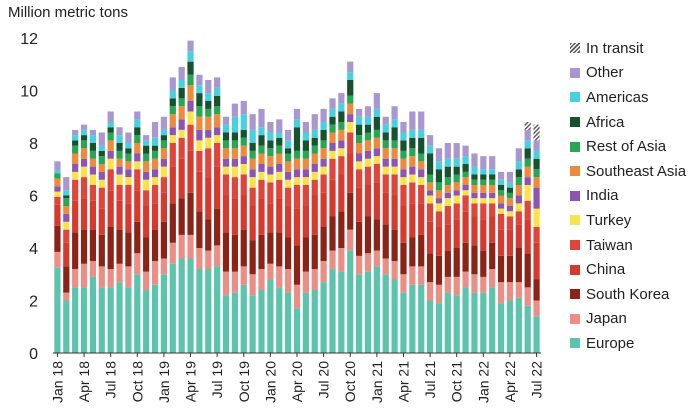 The image size is (700, 420). What do you see at coordinates (617, 97) in the screenshot?
I see `legend-label: Americas` at bounding box center [617, 97].